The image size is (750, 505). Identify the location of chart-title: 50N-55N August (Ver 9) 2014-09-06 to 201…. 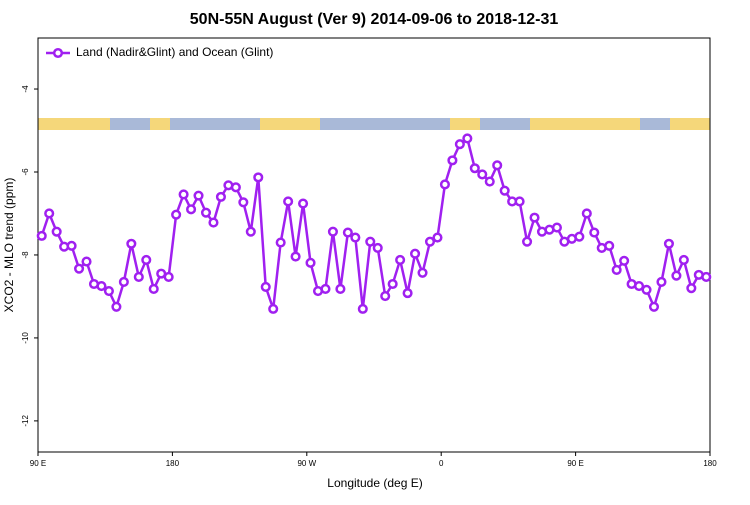
(374, 19).